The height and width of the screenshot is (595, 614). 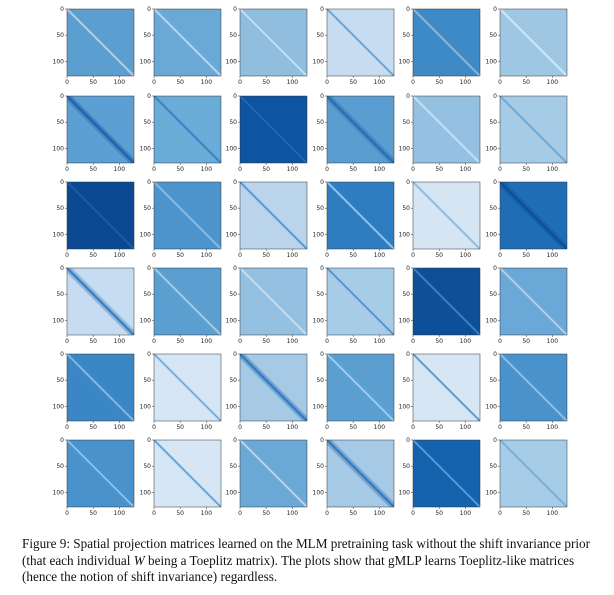 I want to click on matrix-panel-r2-c3: 0 0 50 50 100 100, so click(x=267, y=133).